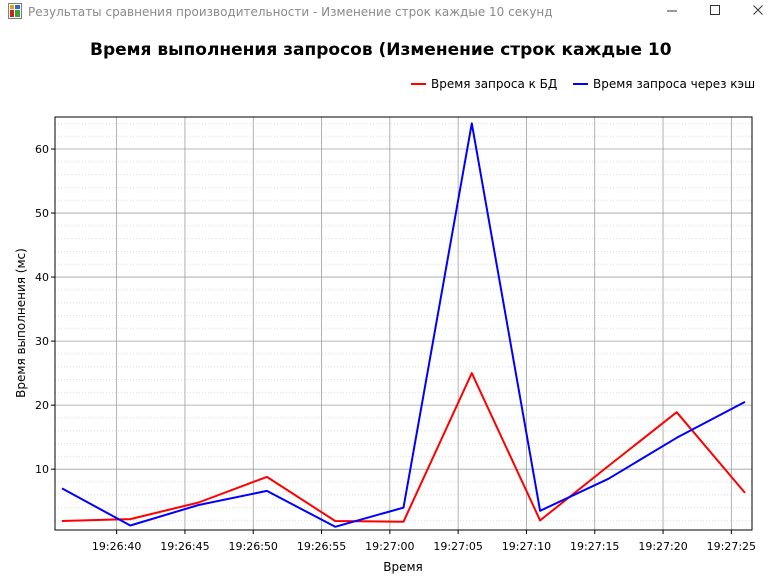 The width and height of the screenshot is (780, 583). Describe the element at coordinates (42, 213) in the screenshot. I see `y-tick-label: 50` at that location.